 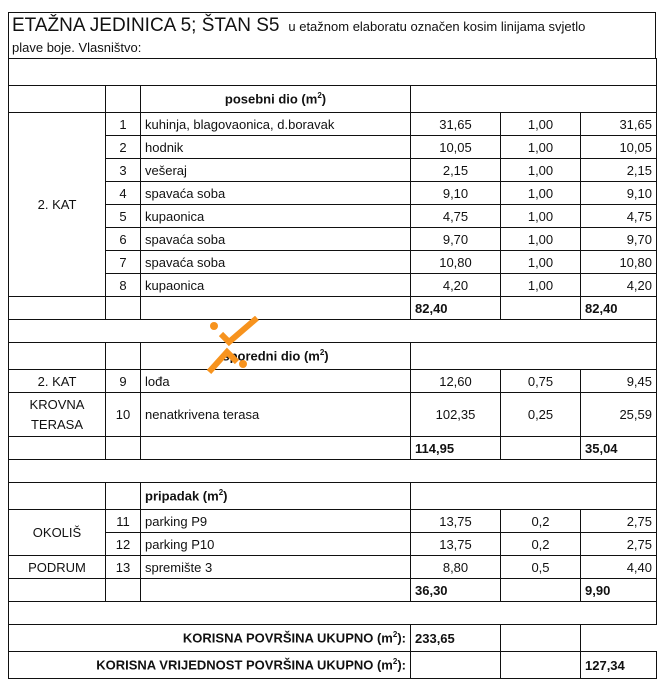 What do you see at coordinates (332, 356) in the screenshot?
I see `sporedni-header-row: sporedni dio (m2)` at bounding box center [332, 356].